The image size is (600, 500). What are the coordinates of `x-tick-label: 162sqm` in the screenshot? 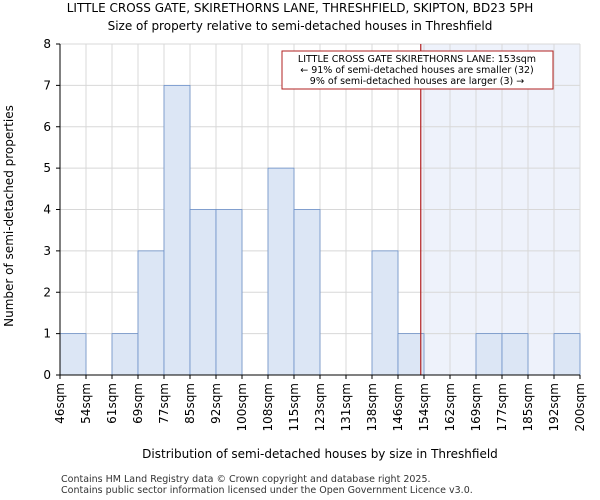 It's located at (450, 407).